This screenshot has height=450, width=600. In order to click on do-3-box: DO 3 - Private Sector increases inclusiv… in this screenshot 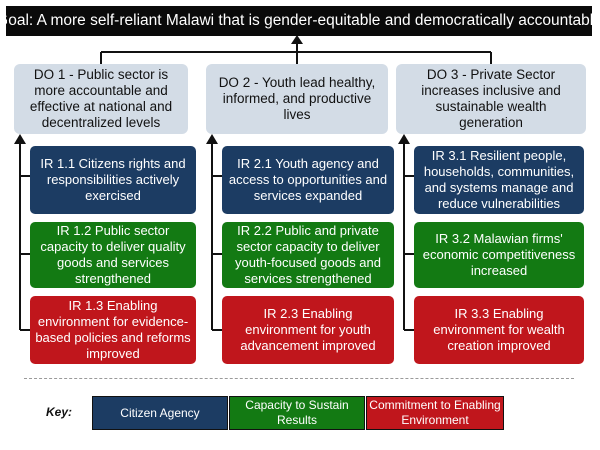, I will do `click(491, 99)`.